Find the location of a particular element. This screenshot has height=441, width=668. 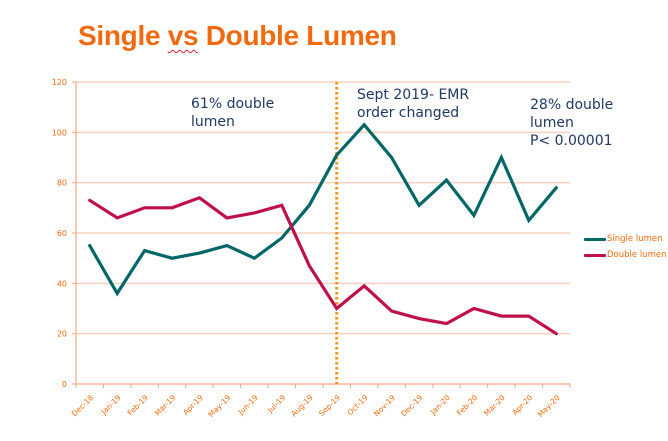

x-tick-label: Jun-19 is located at coordinates (248, 405).